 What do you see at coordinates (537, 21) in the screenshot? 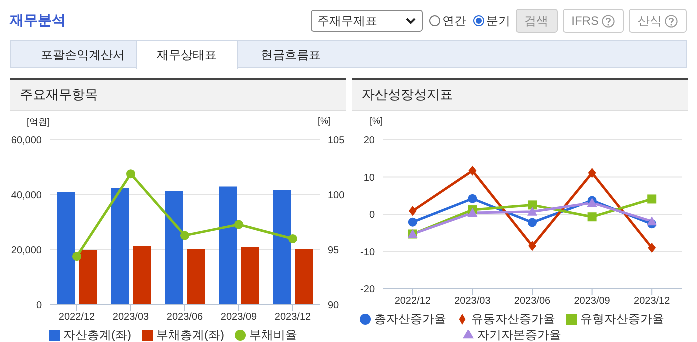
I see `text: 검색` at bounding box center [537, 21].